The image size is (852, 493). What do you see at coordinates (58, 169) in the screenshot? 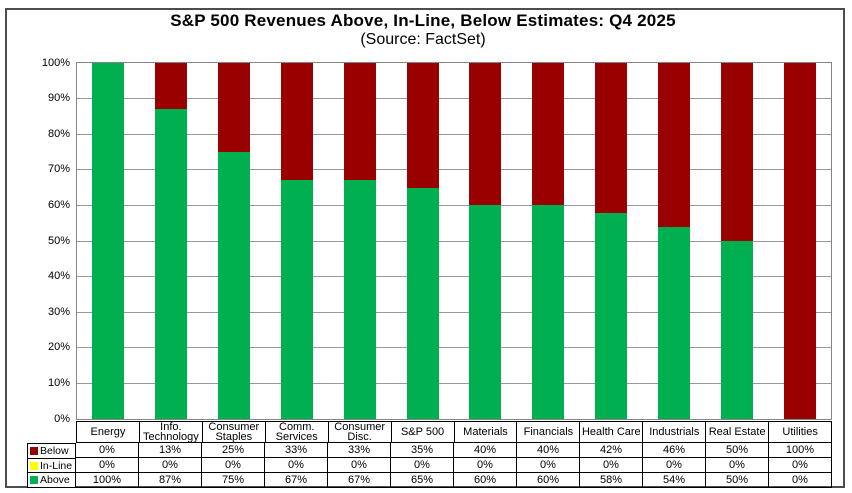
I see `y-axis-tick-label: 70%` at bounding box center [58, 169].